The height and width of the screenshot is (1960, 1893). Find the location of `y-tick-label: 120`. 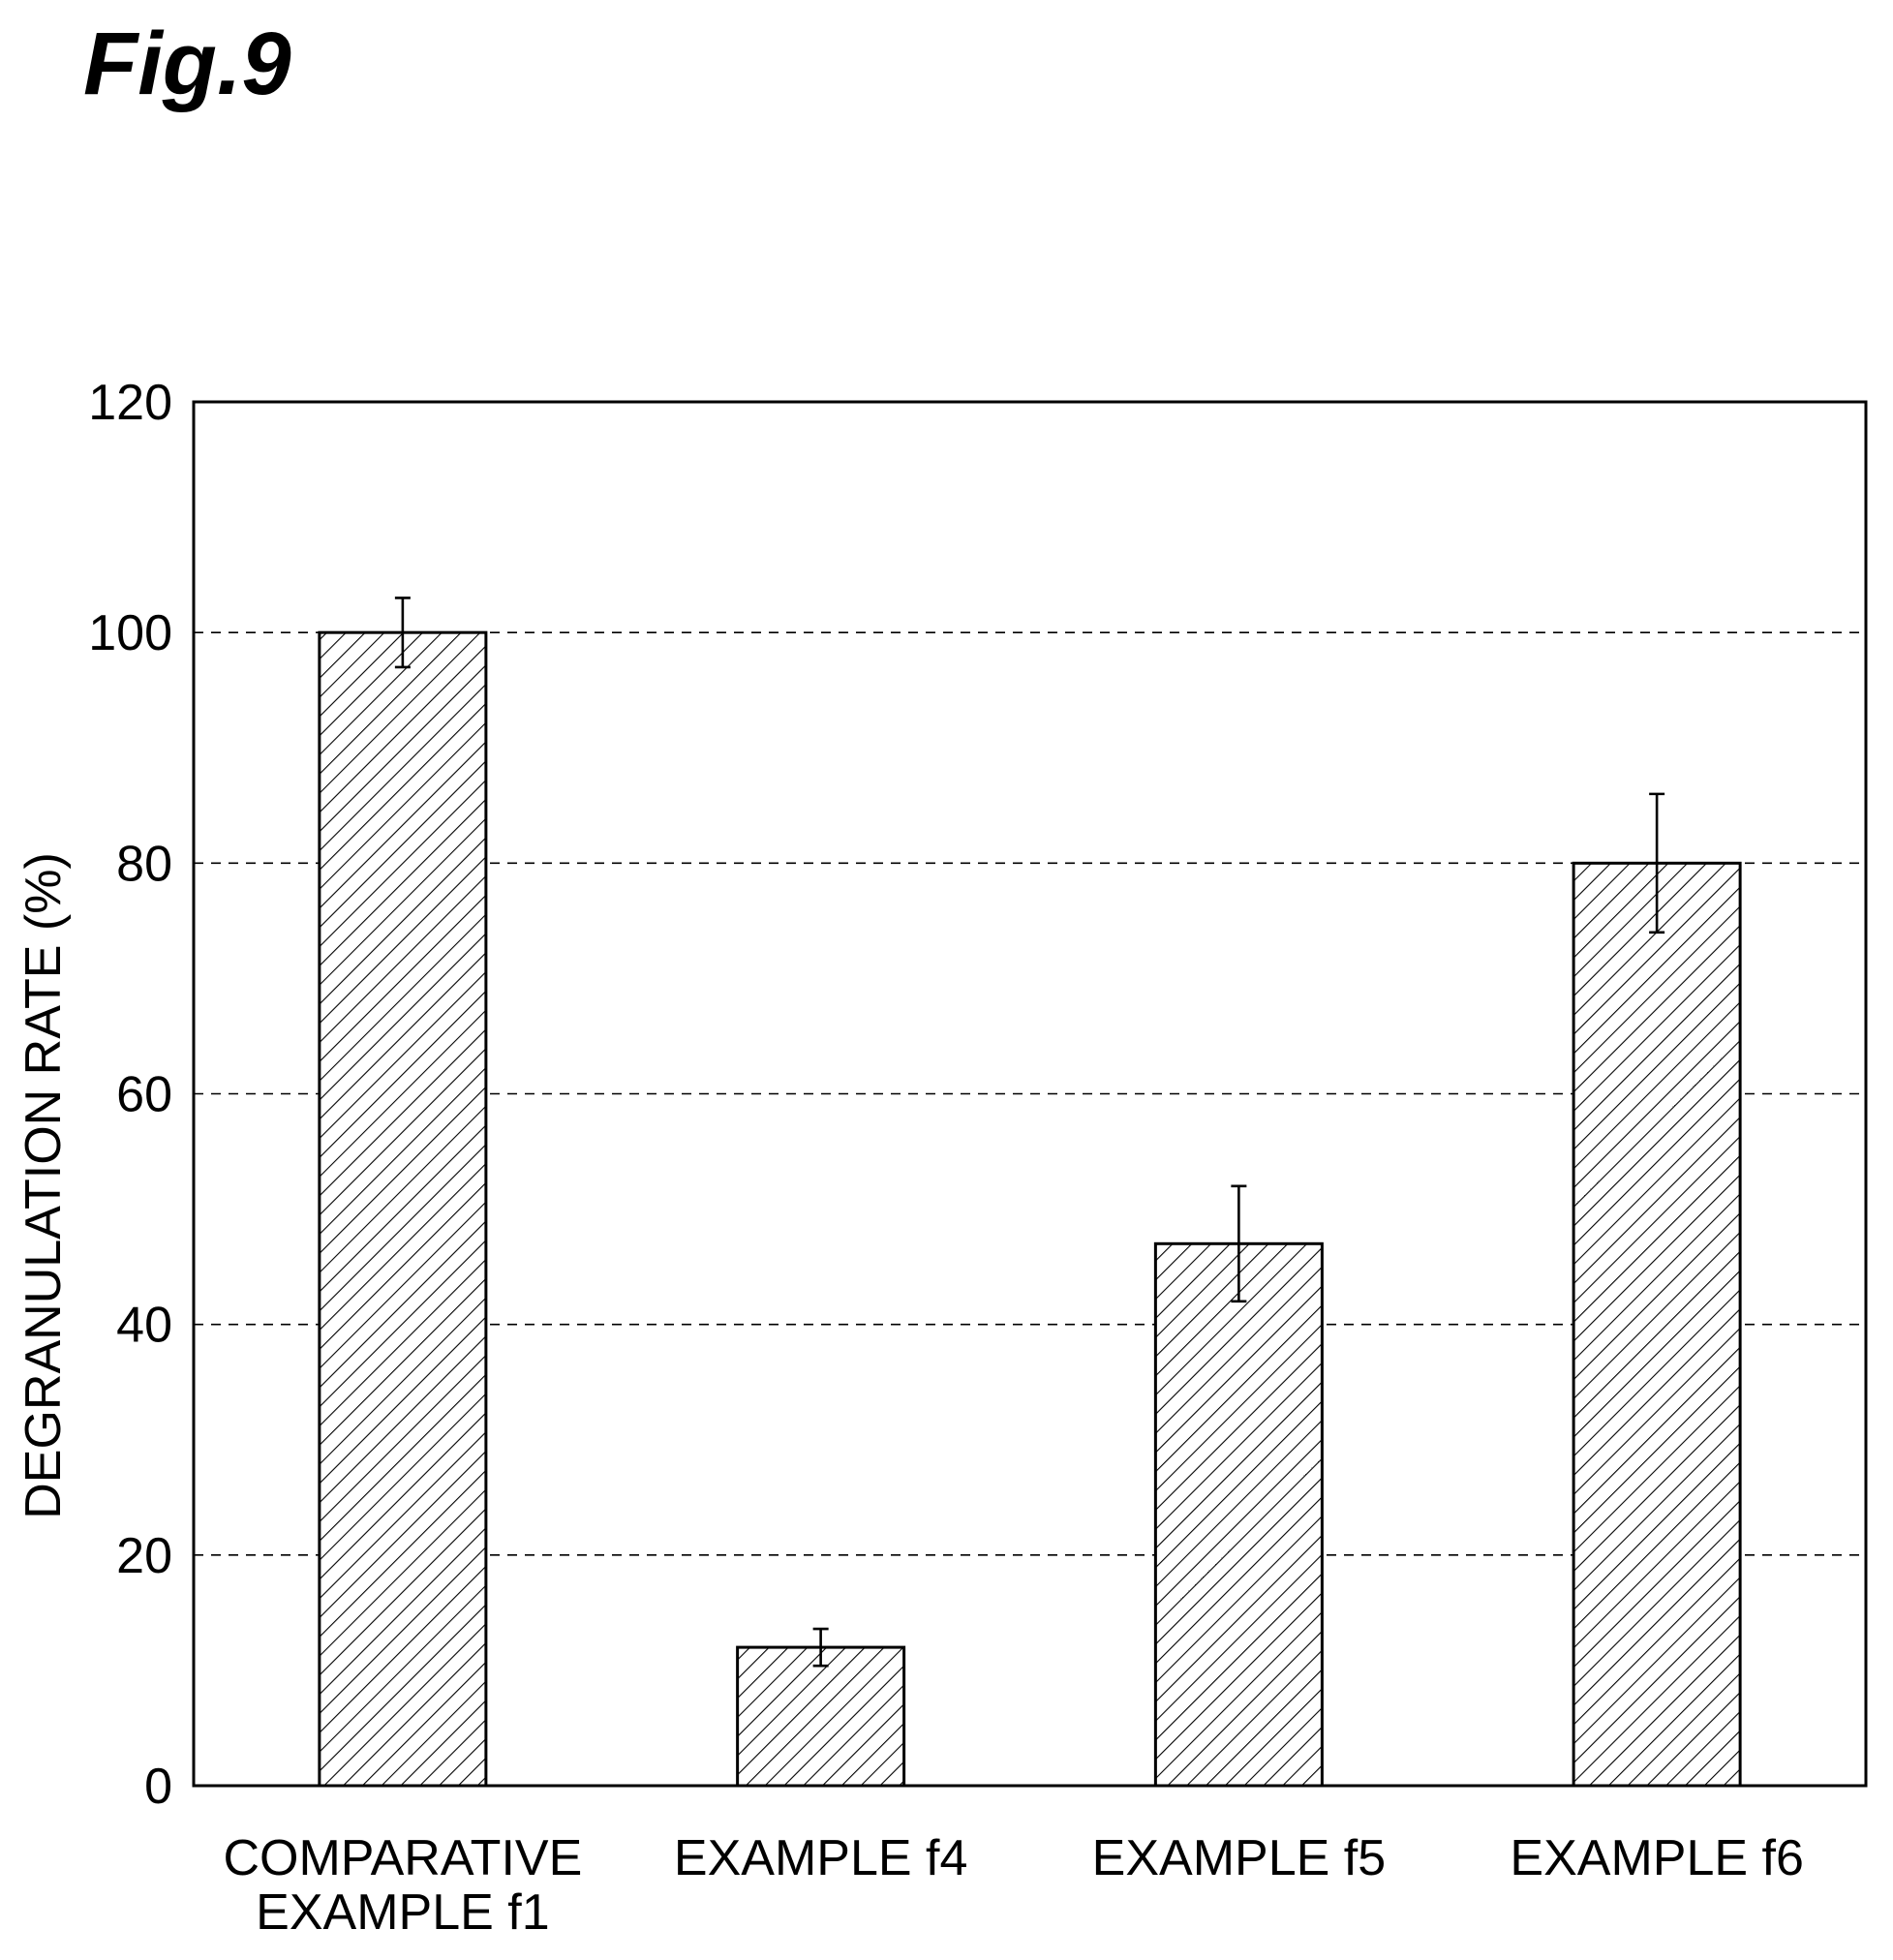

y-tick-label: 120 is located at coordinates (130, 403).